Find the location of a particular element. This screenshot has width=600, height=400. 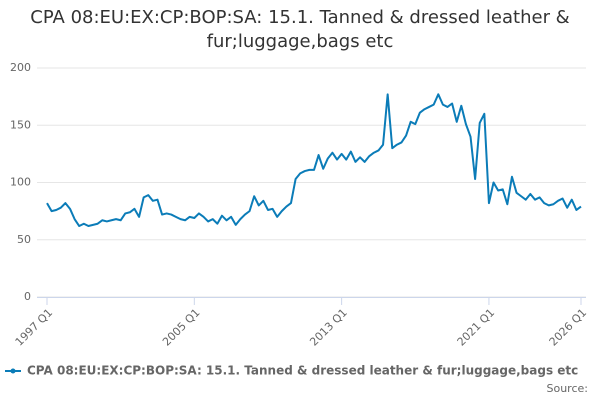

y-tick-label: 200 is located at coordinates (20, 67).